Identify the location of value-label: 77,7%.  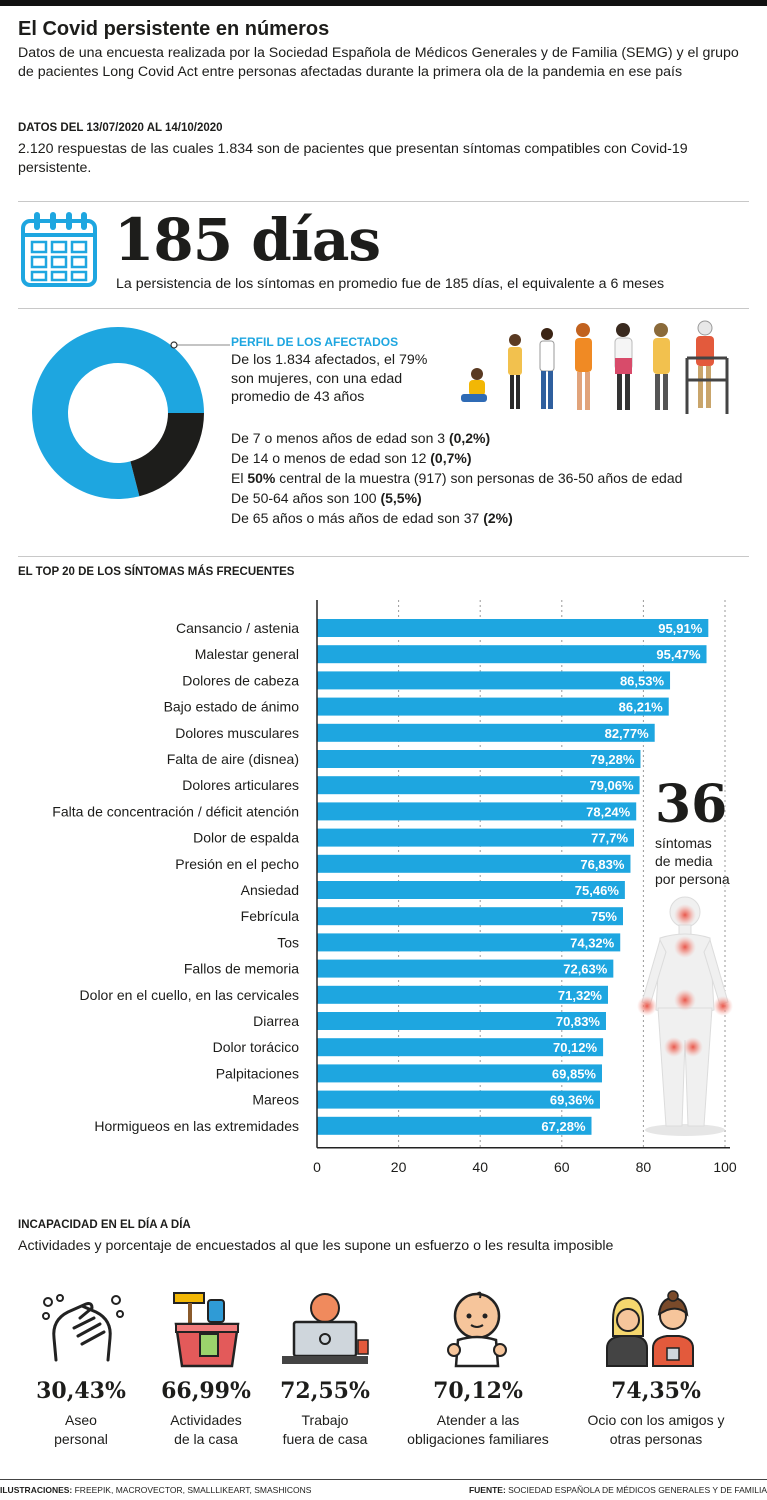
(609, 838).